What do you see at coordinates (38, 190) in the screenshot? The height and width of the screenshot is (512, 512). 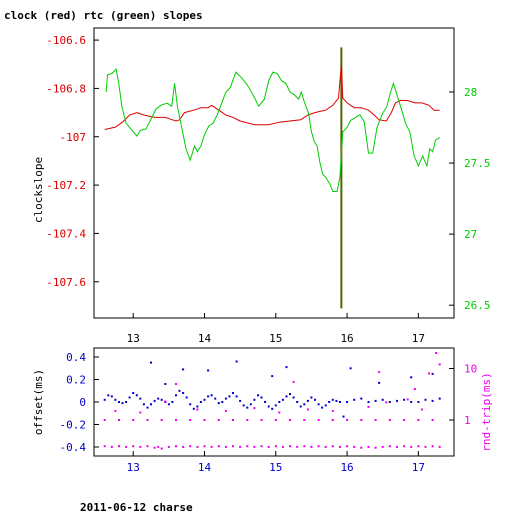 I see `top-y-axis-label: clockslope` at bounding box center [38, 190].